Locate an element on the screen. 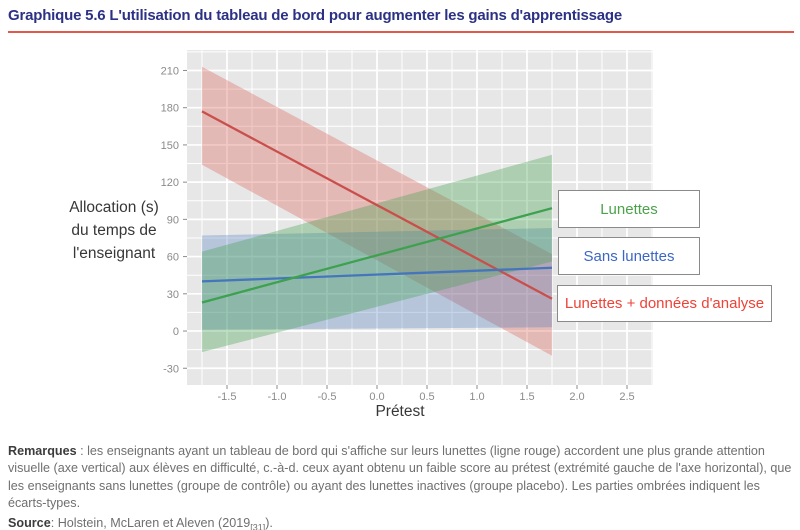 The width and height of the screenshot is (800, 530). legend-box-sans-lunettes: Sans lunettes is located at coordinates (629, 256).